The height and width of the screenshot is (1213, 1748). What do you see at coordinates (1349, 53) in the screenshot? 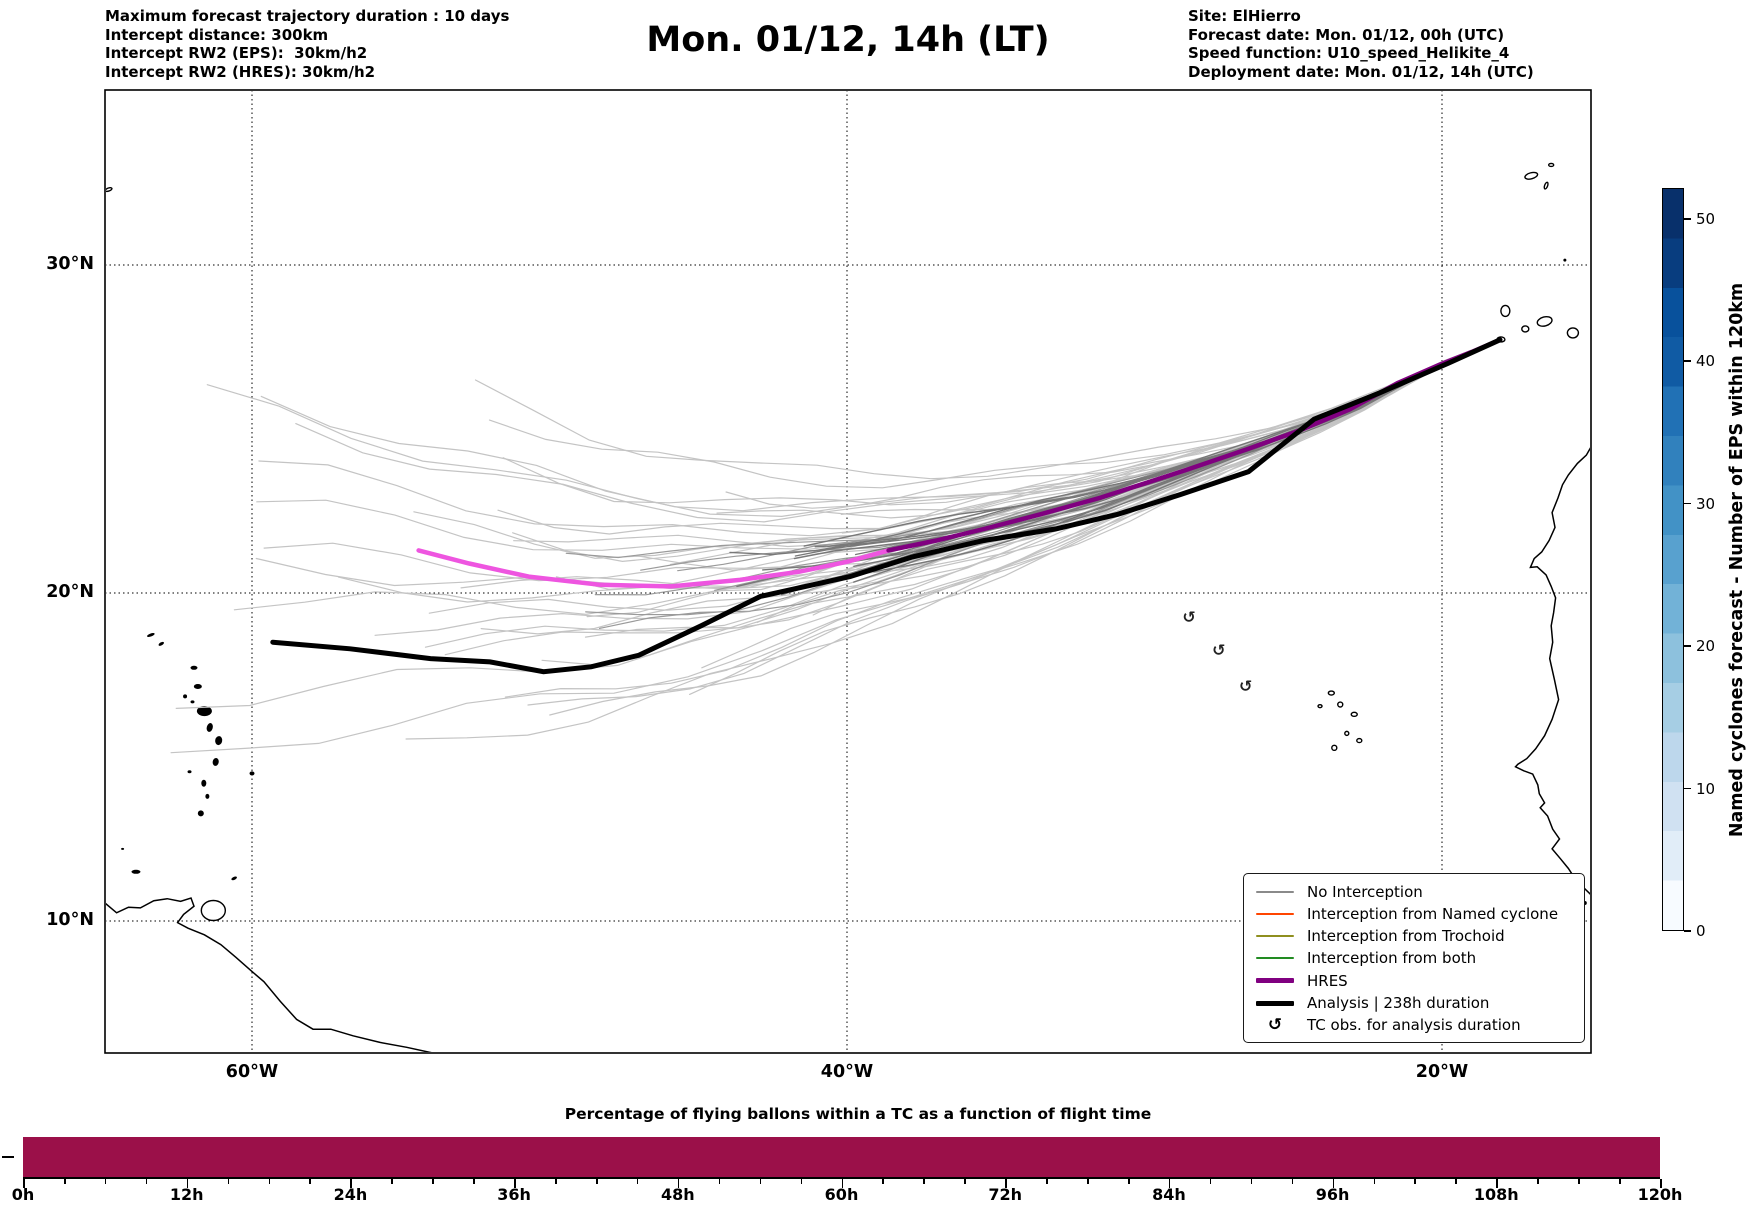
I see `header-right-line: Speed function: U10_speed_Helikite_4` at bounding box center [1349, 53].